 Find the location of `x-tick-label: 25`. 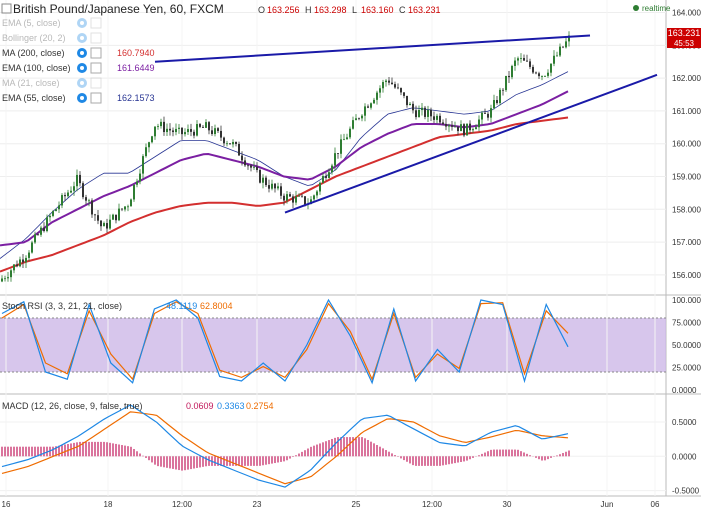

x-tick-label: 25 is located at coordinates (356, 504).